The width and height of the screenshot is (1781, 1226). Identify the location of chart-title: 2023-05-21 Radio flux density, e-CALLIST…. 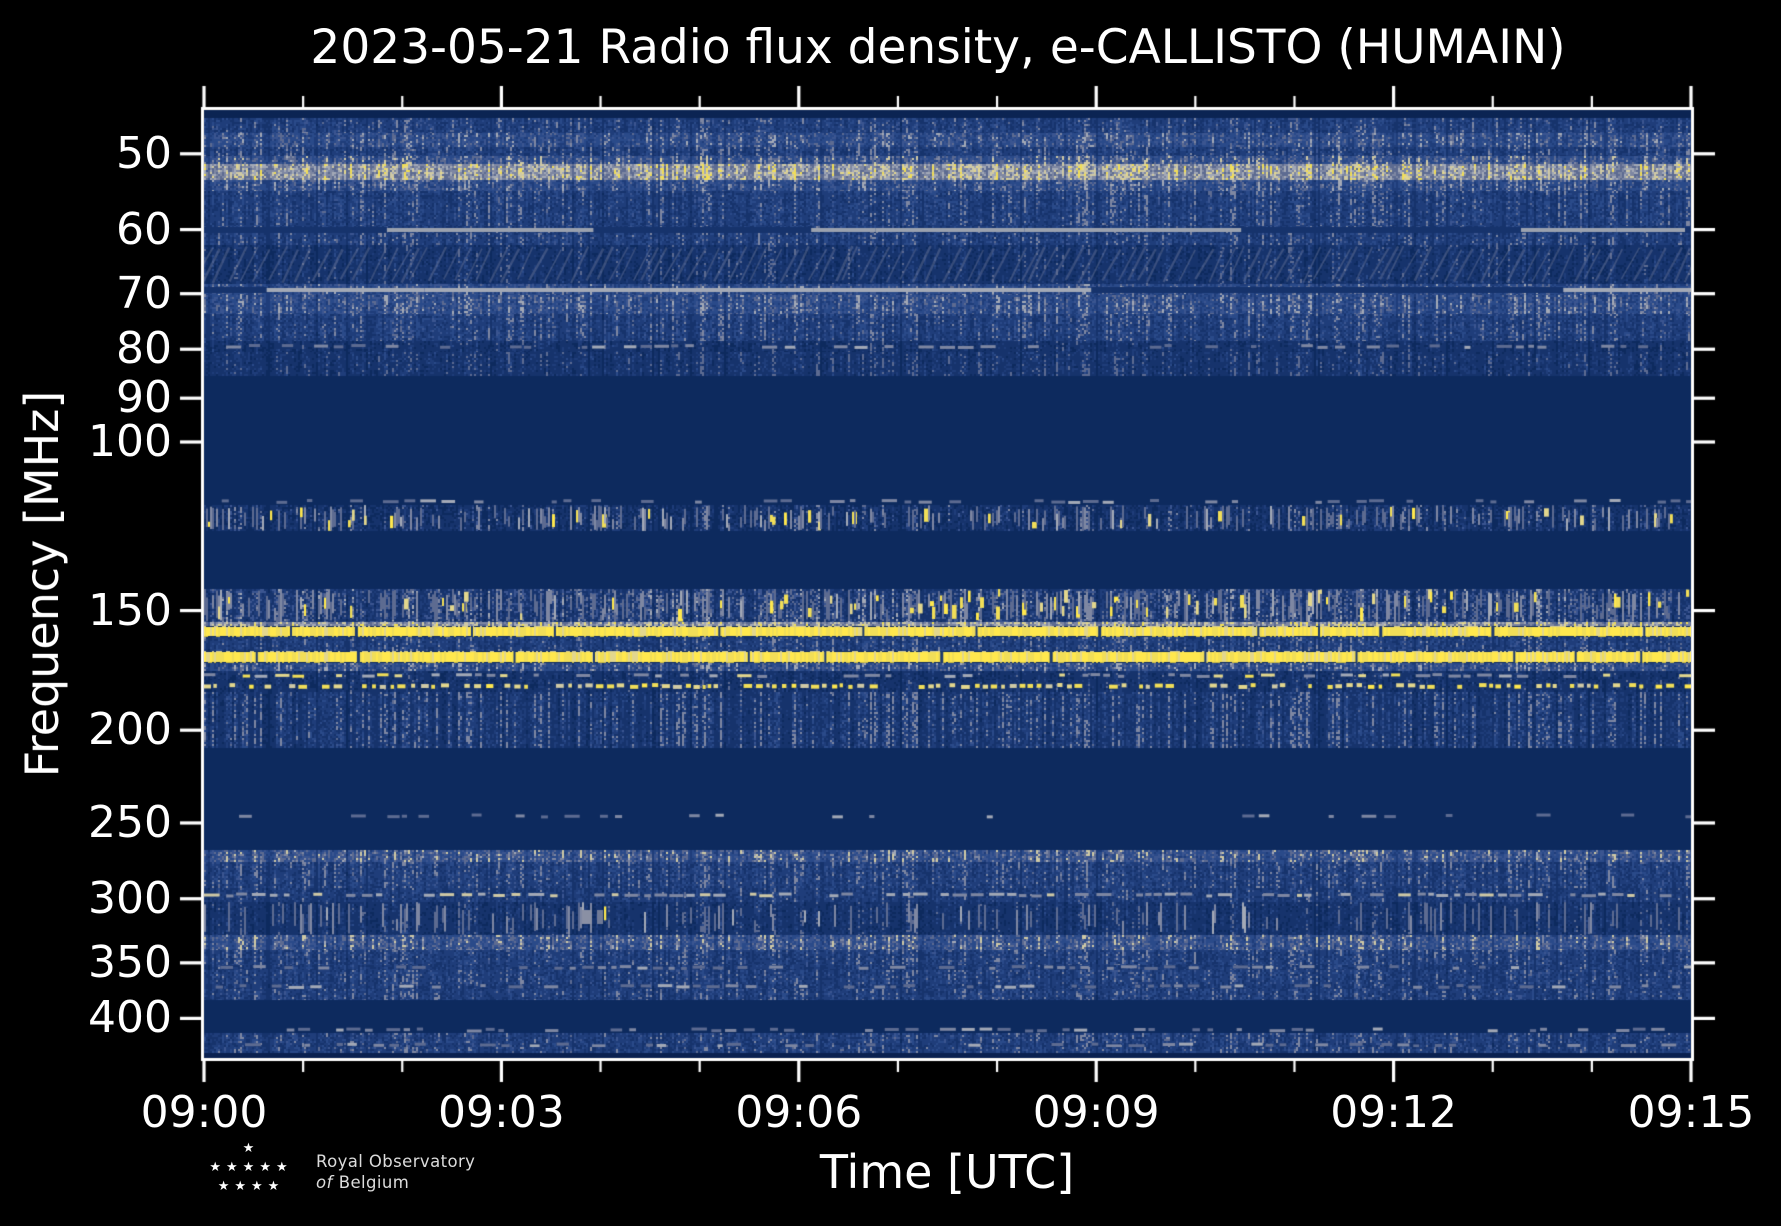
(938, 47).